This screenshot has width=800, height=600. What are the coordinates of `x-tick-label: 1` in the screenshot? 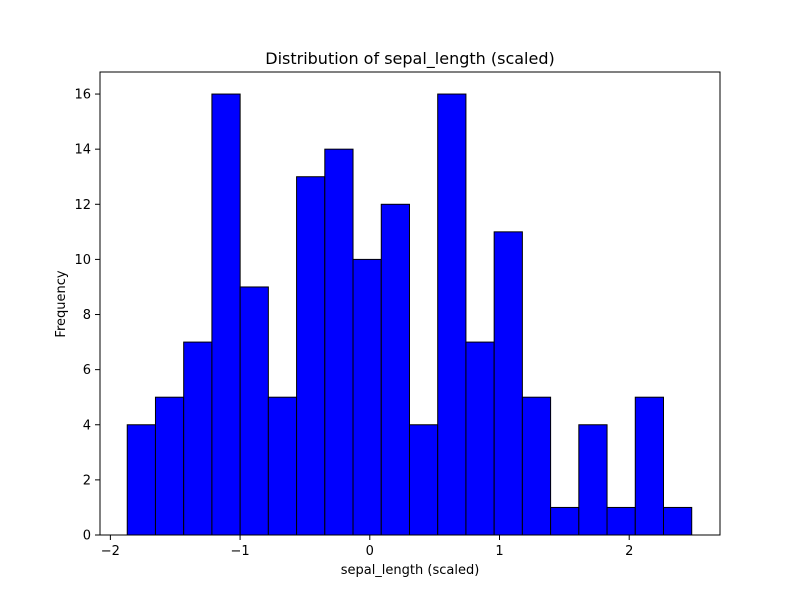 It's located at (499, 551).